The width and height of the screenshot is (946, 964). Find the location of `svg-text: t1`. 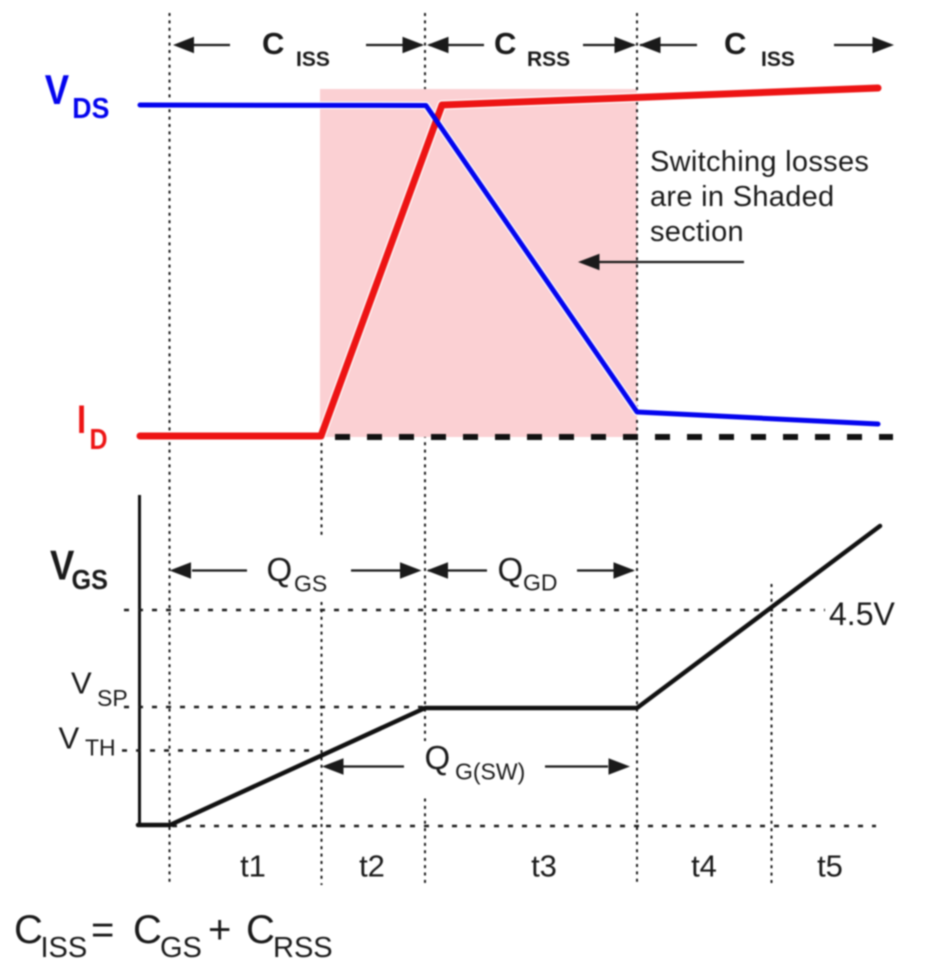

svg-text: t1 is located at coordinates (253, 866).